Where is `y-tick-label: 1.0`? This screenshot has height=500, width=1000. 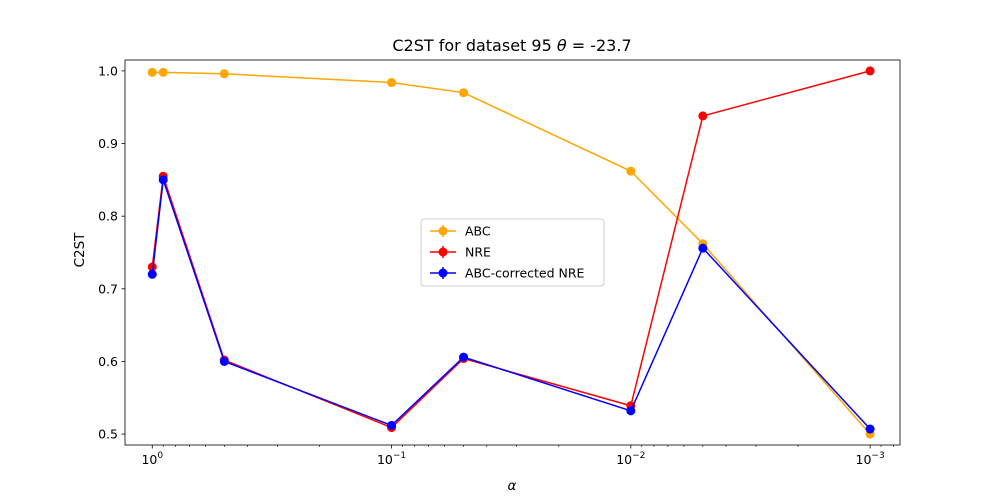
y-tick-label: 1.0 is located at coordinates (108, 70).